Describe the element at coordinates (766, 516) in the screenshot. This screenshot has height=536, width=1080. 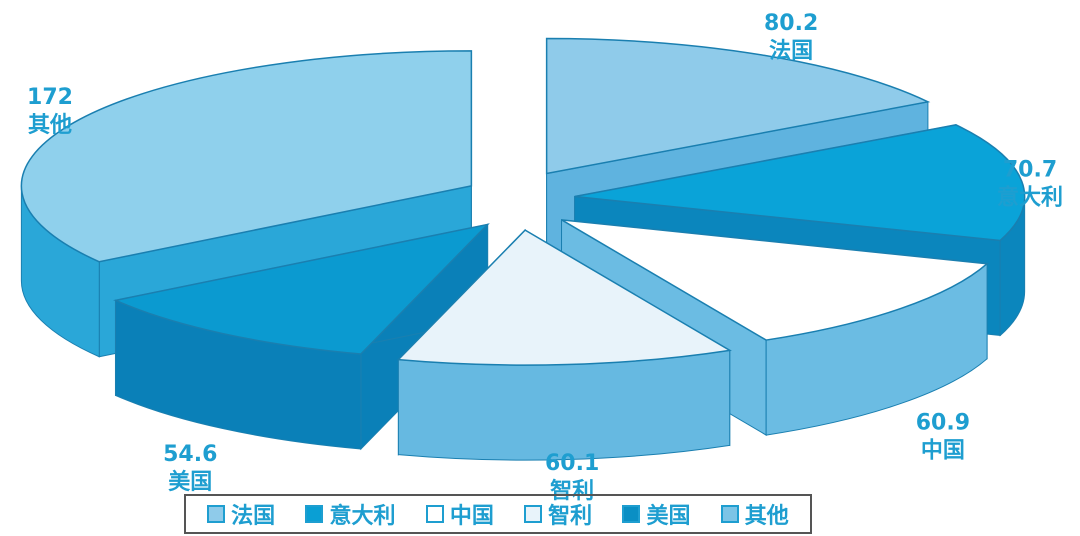
I see `legend-label: 其他` at that location.